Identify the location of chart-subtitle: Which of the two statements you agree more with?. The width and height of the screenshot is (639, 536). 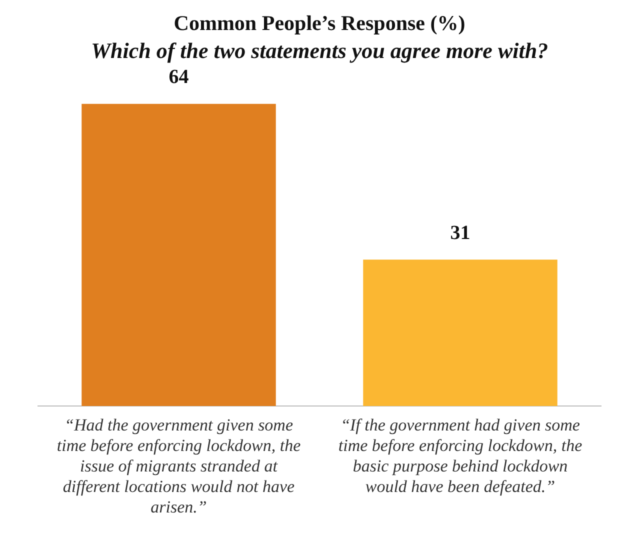
(319, 51).